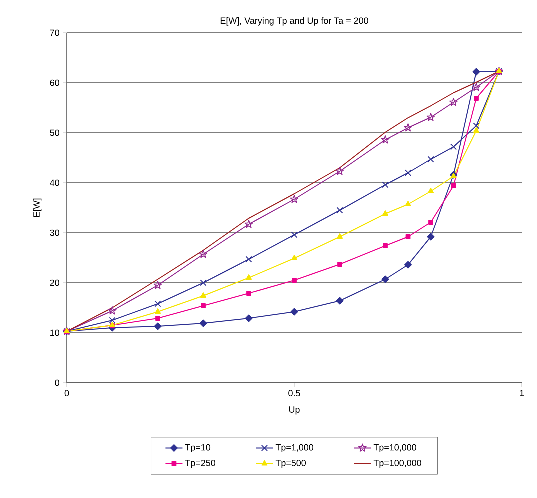 The width and height of the screenshot is (537, 498). What do you see at coordinates (55, 33) in the screenshot?
I see `y-tick-label: 70` at bounding box center [55, 33].